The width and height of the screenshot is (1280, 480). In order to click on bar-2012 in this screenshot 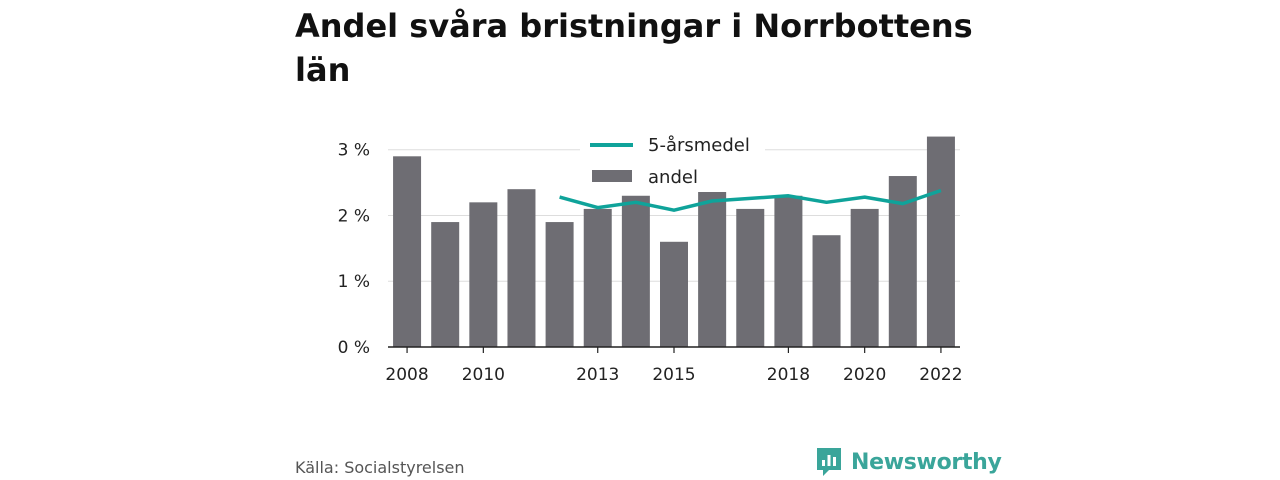, I will do `click(559, 284)`.